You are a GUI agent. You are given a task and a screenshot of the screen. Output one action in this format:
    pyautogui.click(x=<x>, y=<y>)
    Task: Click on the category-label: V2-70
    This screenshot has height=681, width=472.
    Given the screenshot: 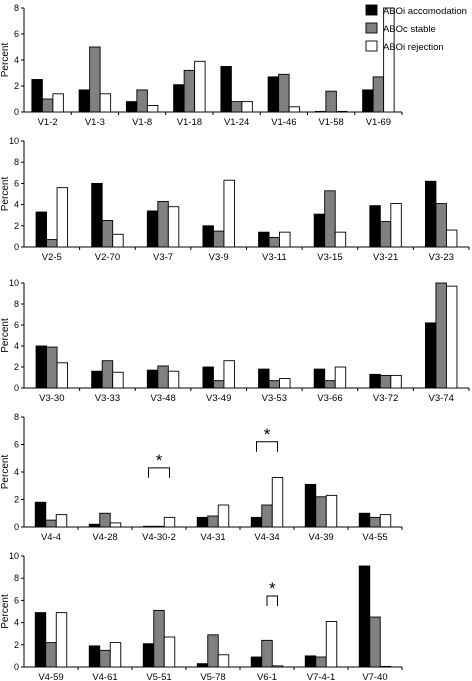 What is the action you would take?
    pyautogui.click(x=107, y=257)
    